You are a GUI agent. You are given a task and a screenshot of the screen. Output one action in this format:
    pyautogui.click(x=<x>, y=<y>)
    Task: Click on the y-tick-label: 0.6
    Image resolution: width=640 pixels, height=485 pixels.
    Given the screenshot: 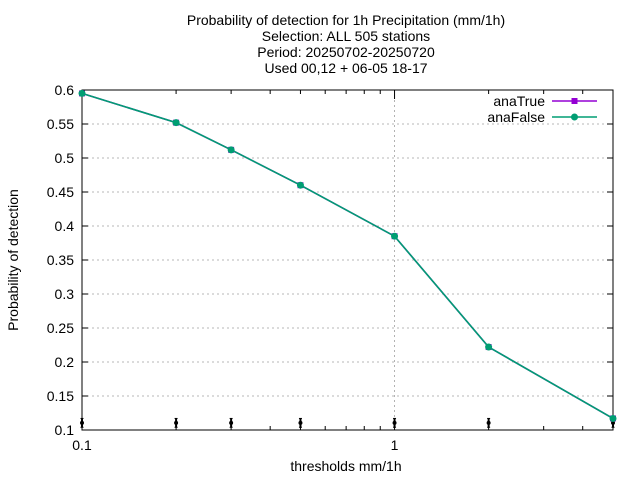 What is the action you would take?
    pyautogui.click(x=65, y=90)
    